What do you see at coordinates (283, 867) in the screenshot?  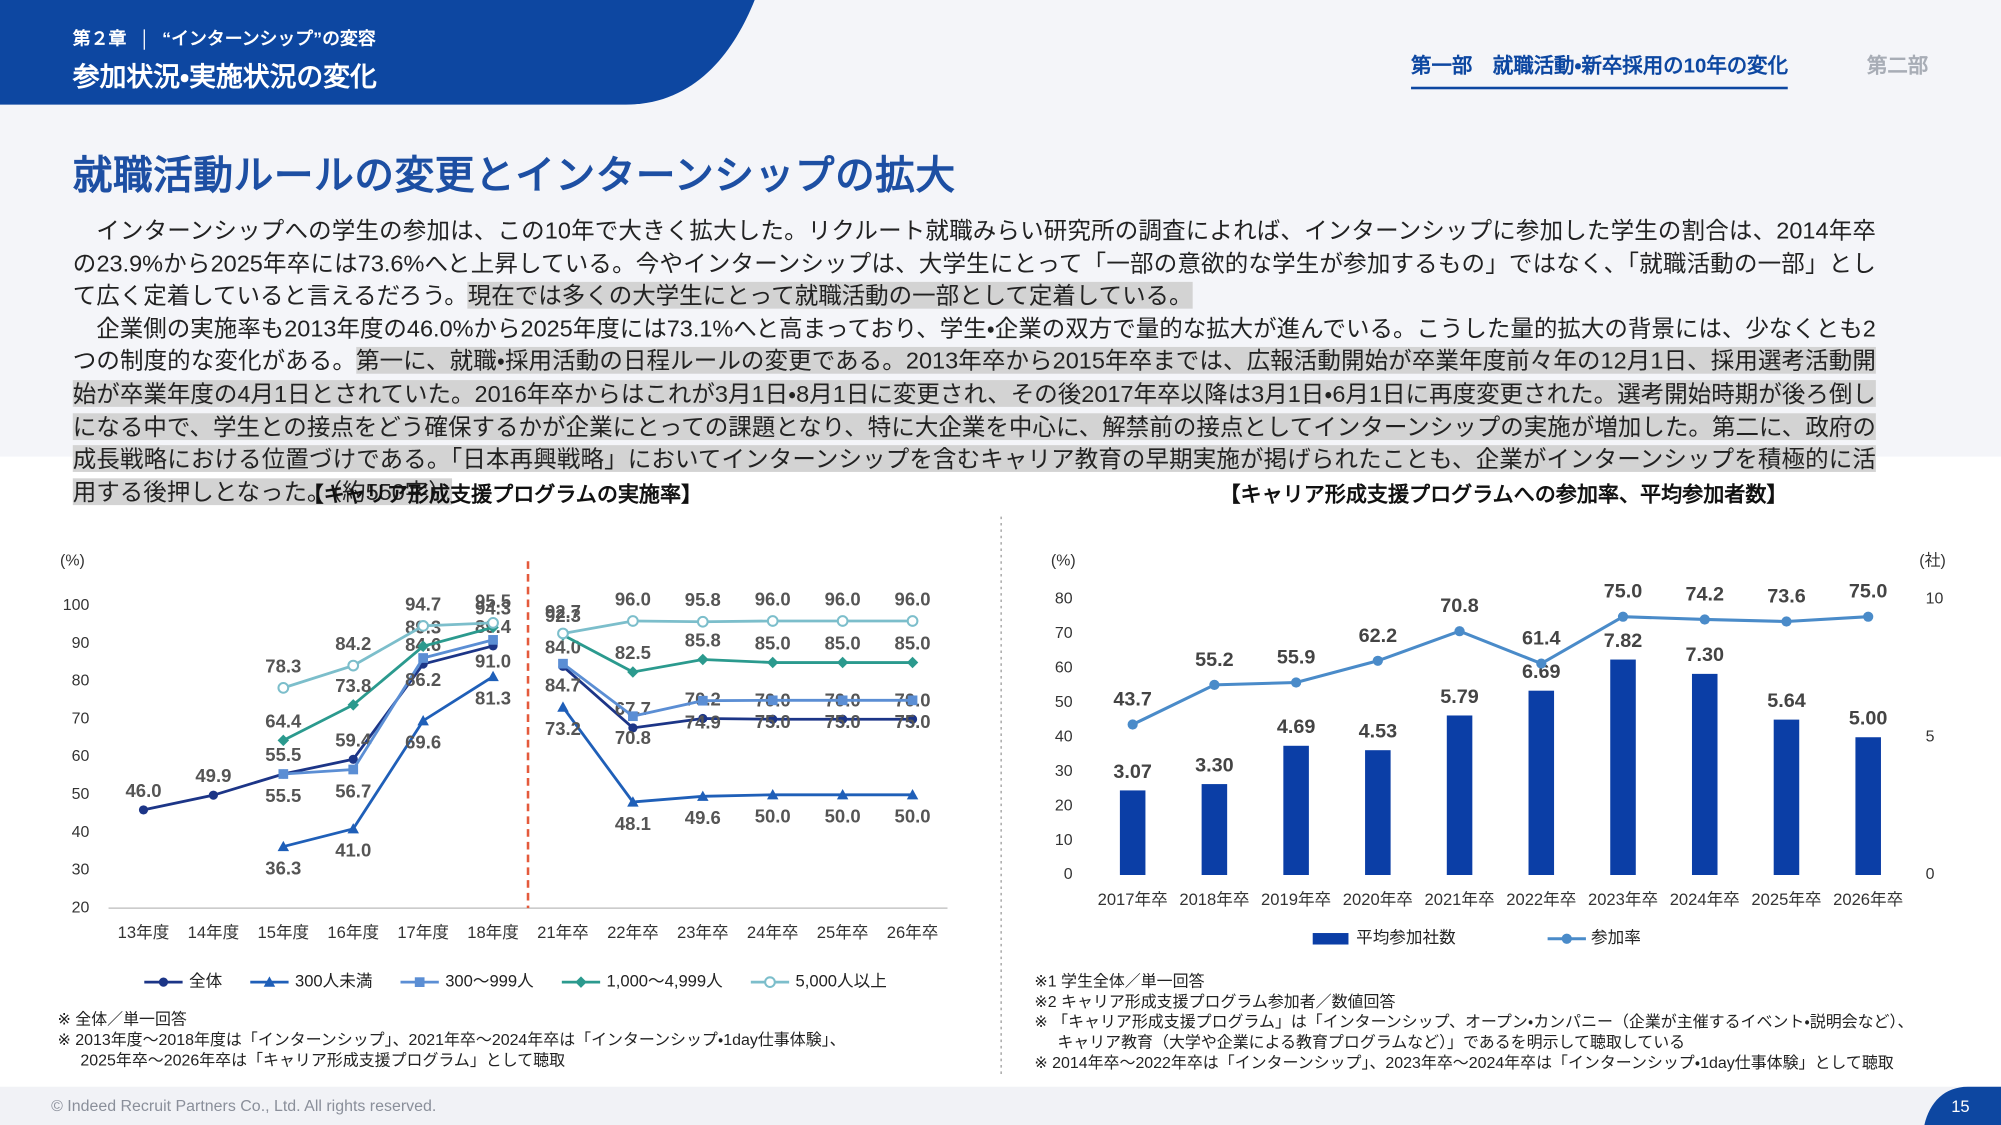 I see `data-label: 36.3` at bounding box center [283, 867].